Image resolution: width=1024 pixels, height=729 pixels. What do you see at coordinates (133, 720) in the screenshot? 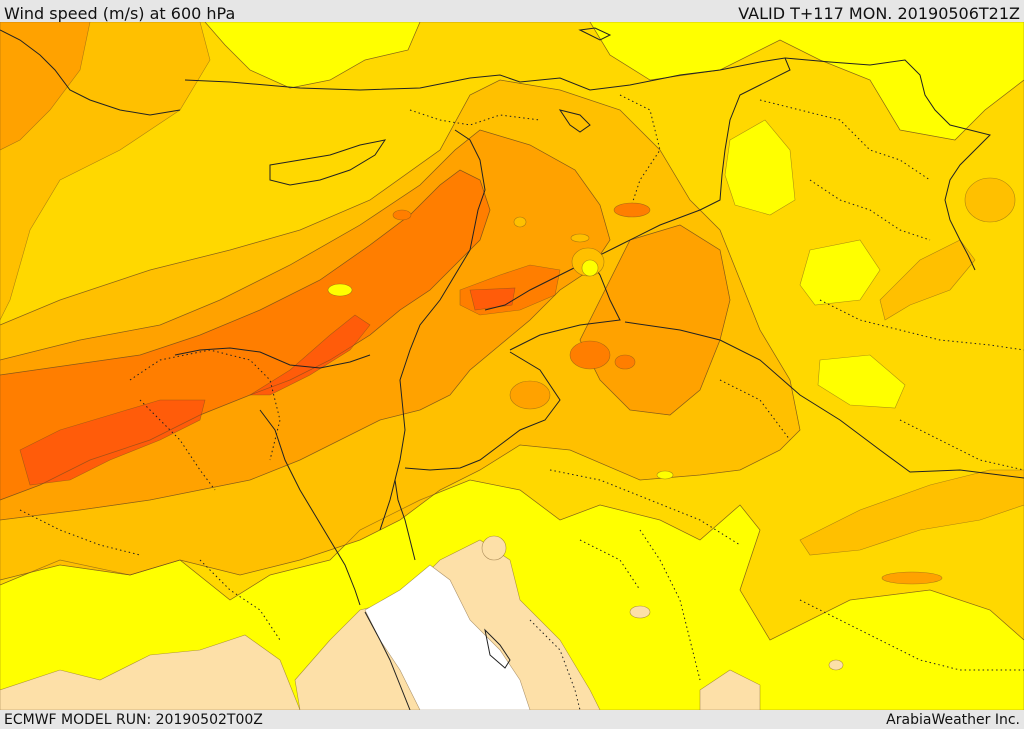
I see `model-run-label: ECMWF MODEL RUN: 20190502T00Z` at bounding box center [133, 720].